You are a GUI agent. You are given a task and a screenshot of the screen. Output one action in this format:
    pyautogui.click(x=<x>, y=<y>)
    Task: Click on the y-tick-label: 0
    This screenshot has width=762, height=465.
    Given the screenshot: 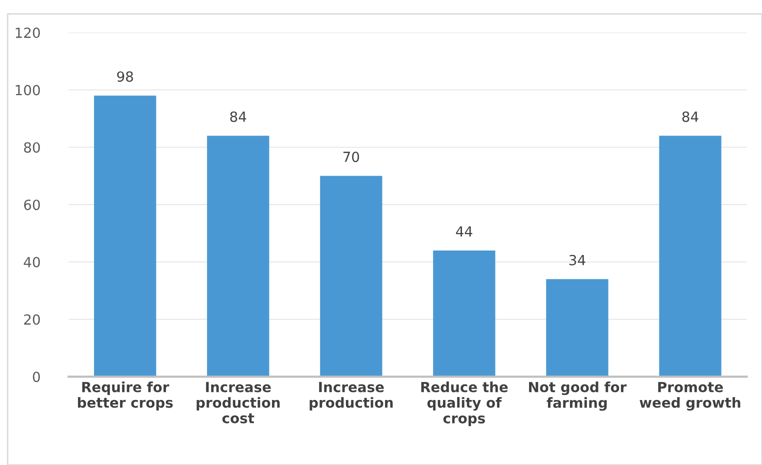 What is the action you would take?
    pyautogui.click(x=36, y=377)
    